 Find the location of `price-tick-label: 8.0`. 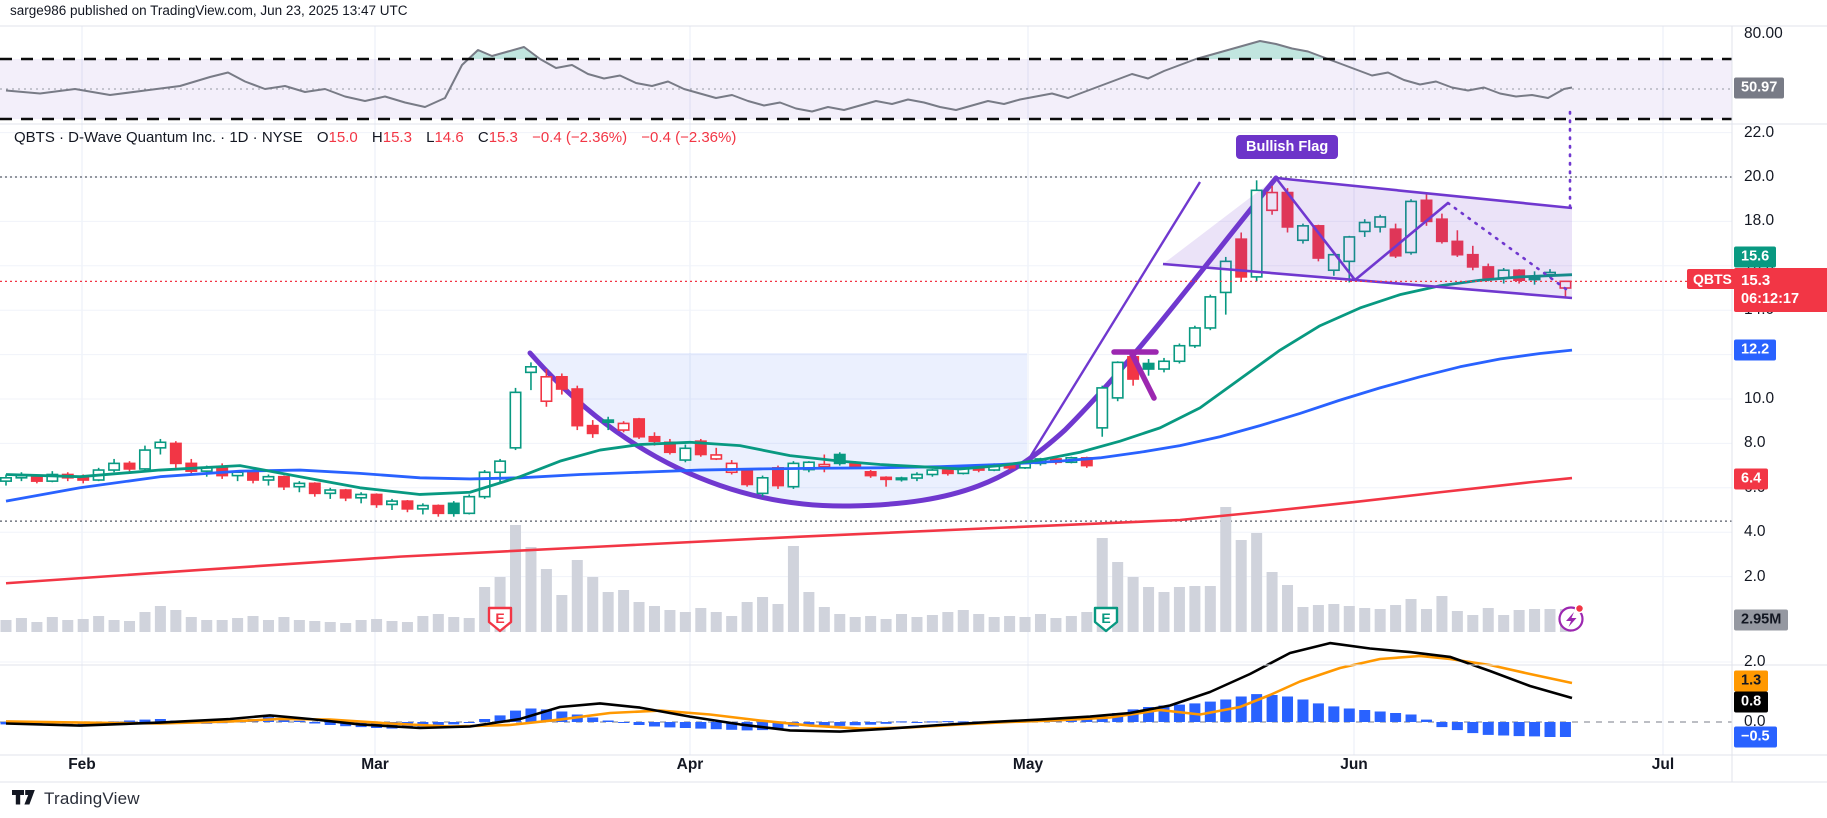

price-tick-label: 8.0 is located at coordinates (1755, 443).